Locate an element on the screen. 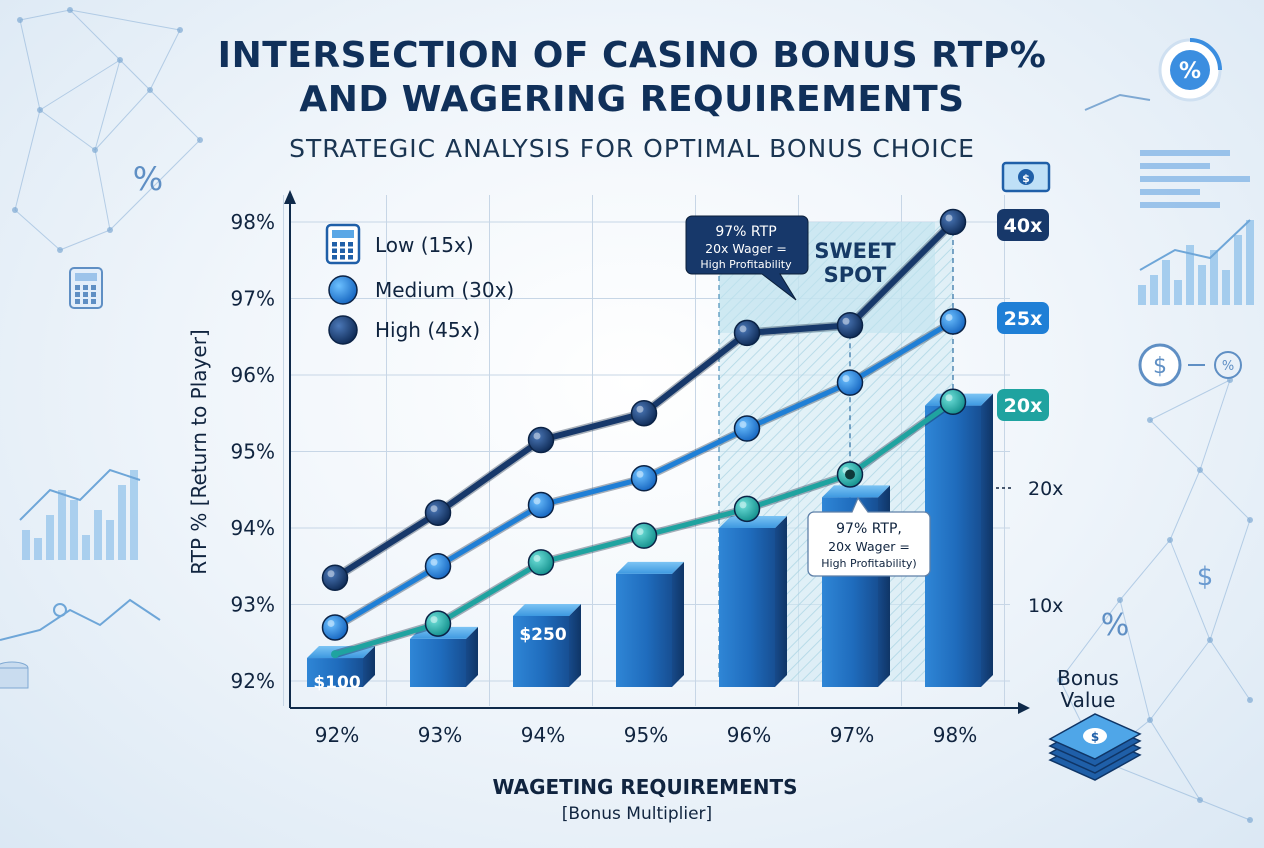 The height and width of the screenshot is (848, 1264). title-line-2: AND WAGERING REQUIREMENTS is located at coordinates (632, 99).